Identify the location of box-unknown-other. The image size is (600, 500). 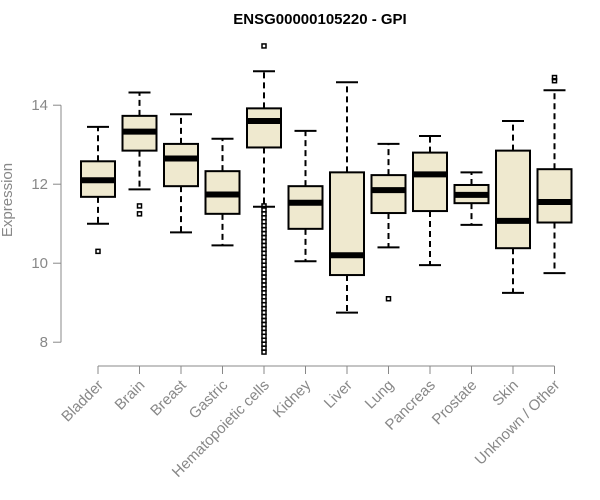
(554, 174).